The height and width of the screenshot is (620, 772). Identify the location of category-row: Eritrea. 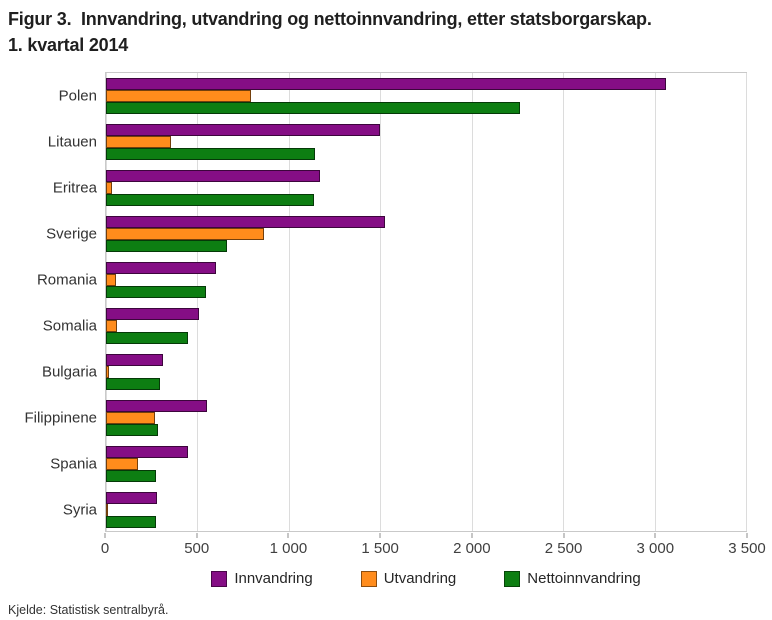
(399, 188).